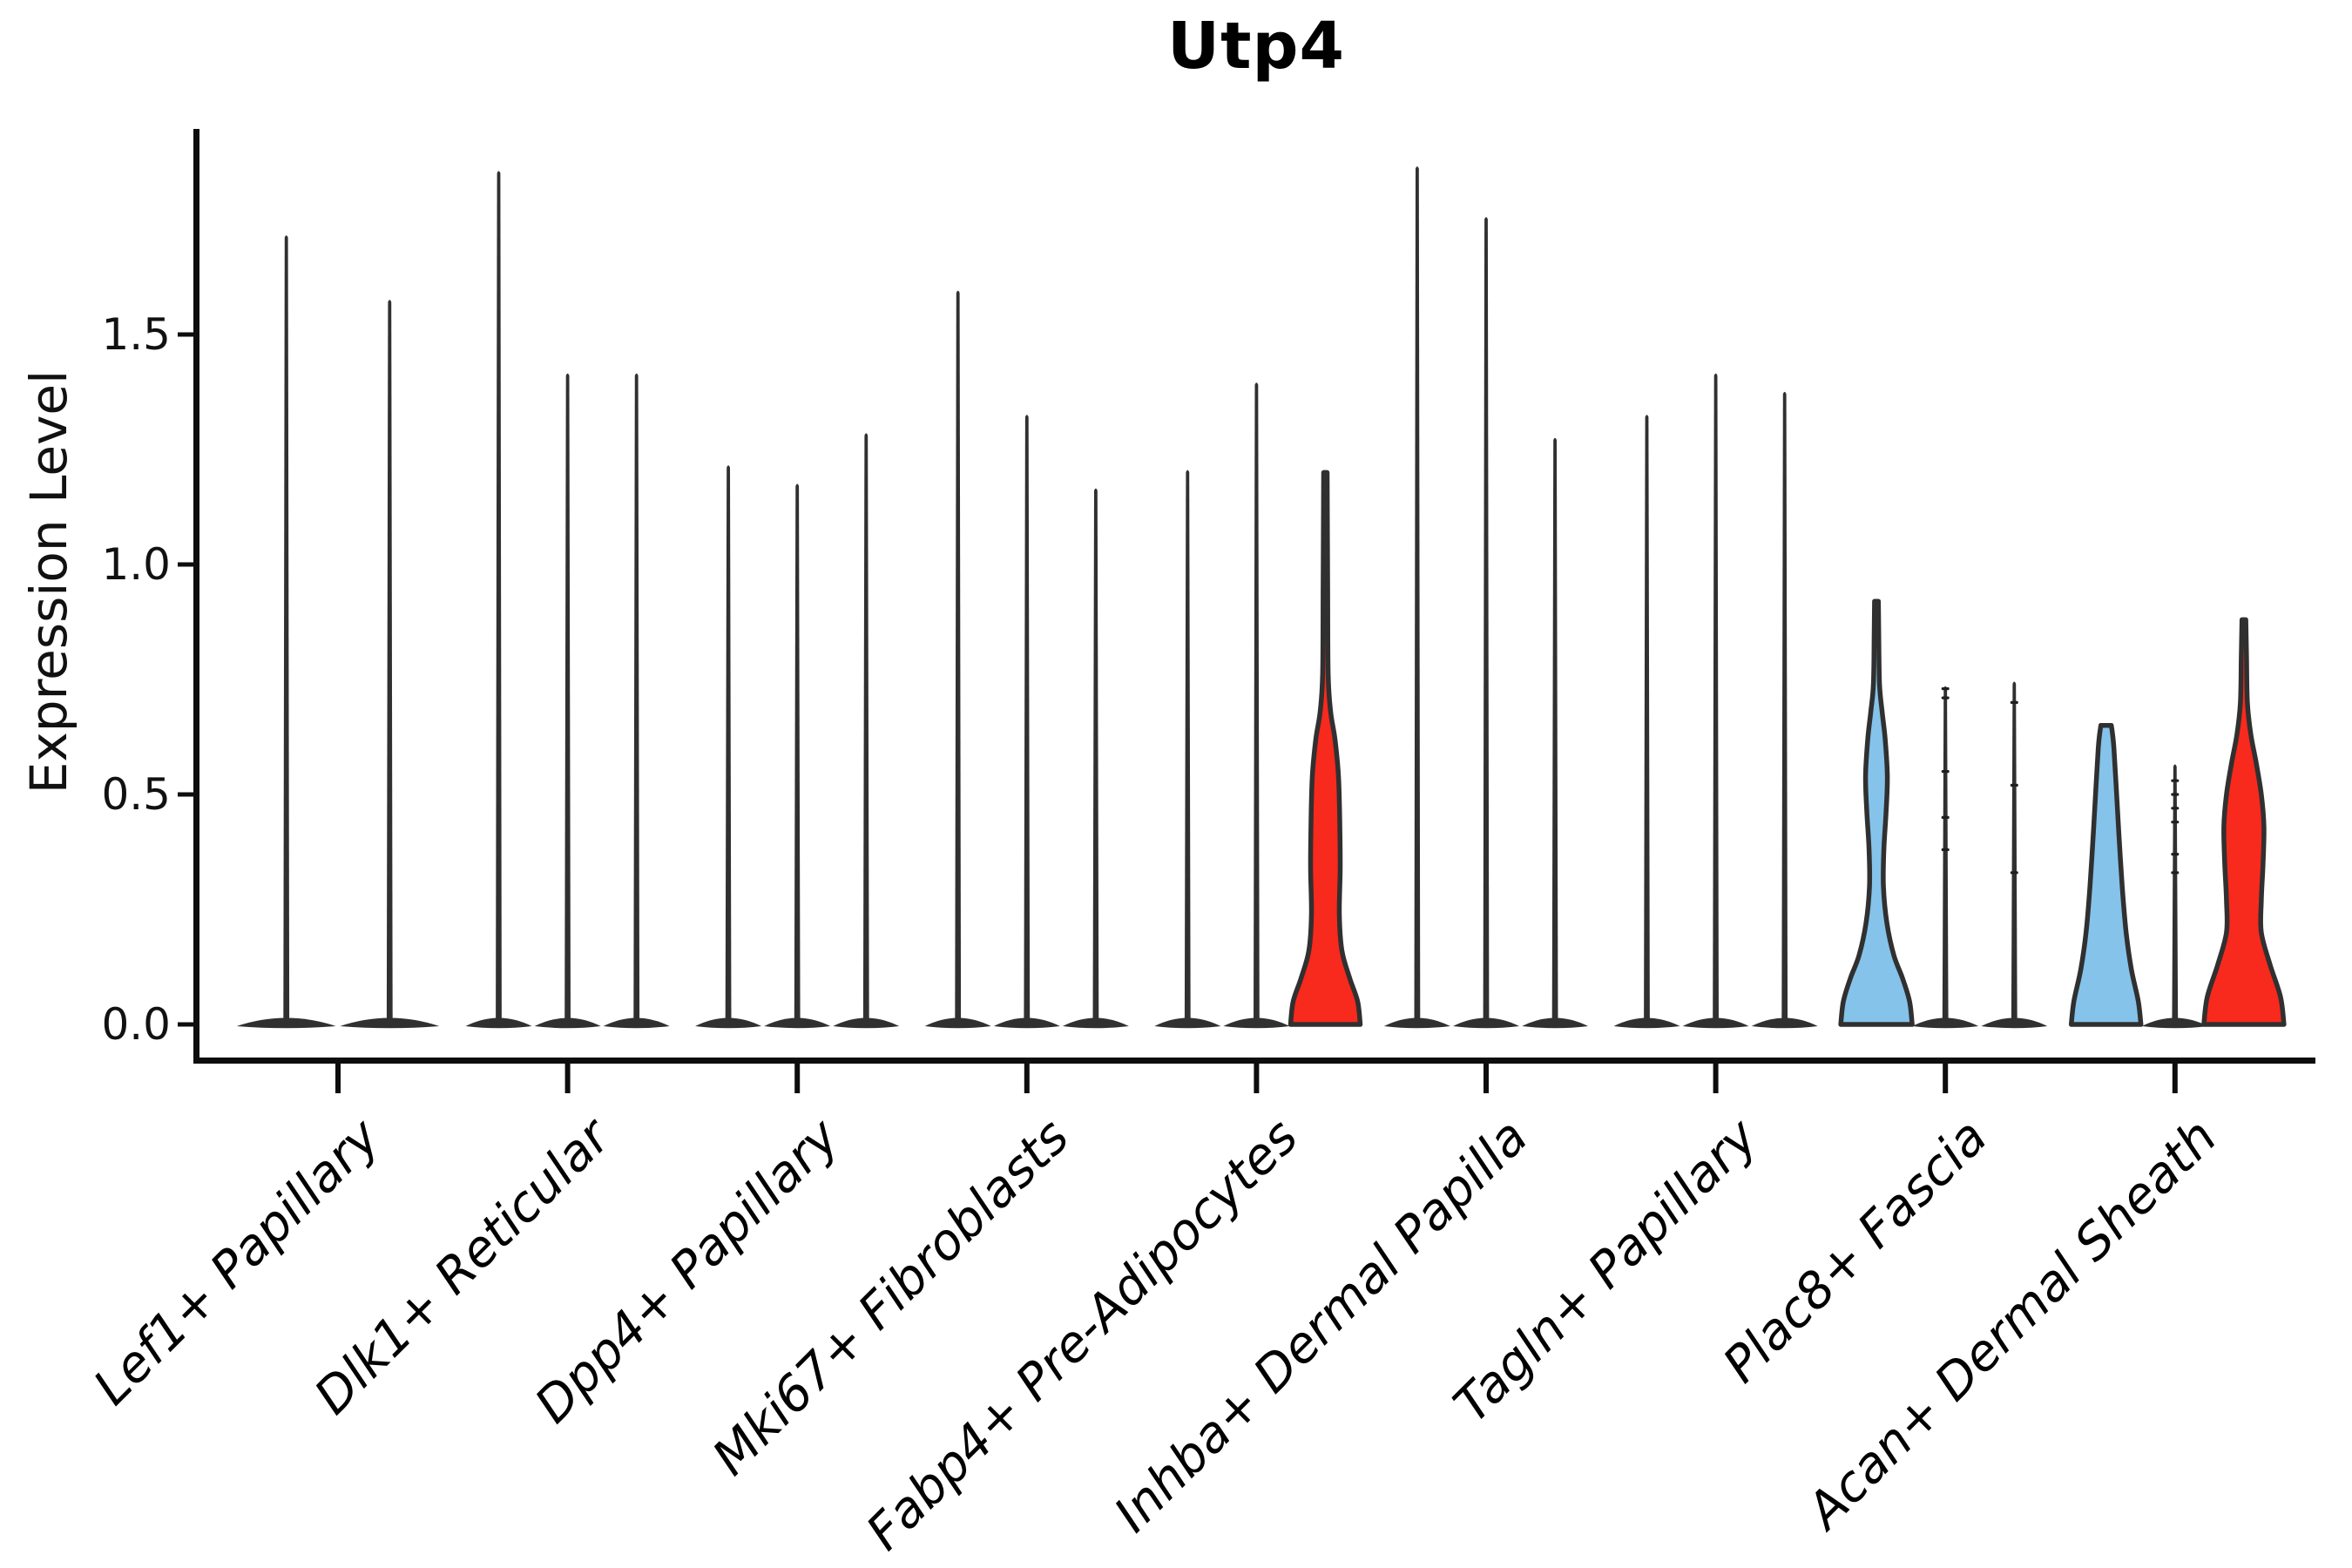 The width and height of the screenshot is (2352, 1568). What do you see at coordinates (136, 1024) in the screenshot?
I see `y-tick-label-0.0: 0.0` at bounding box center [136, 1024].